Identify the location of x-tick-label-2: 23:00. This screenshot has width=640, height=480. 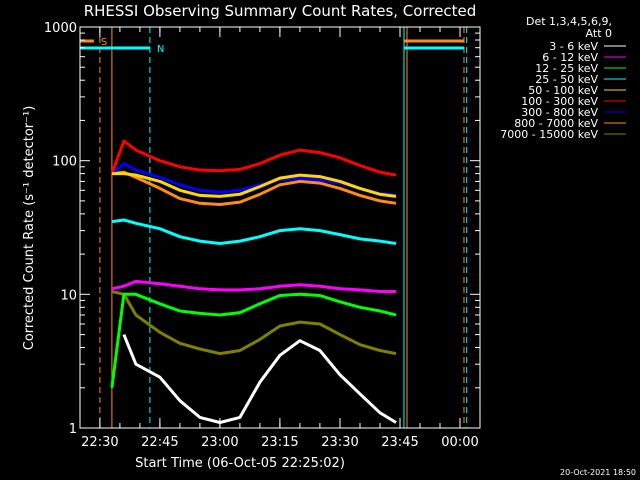
(219, 442).